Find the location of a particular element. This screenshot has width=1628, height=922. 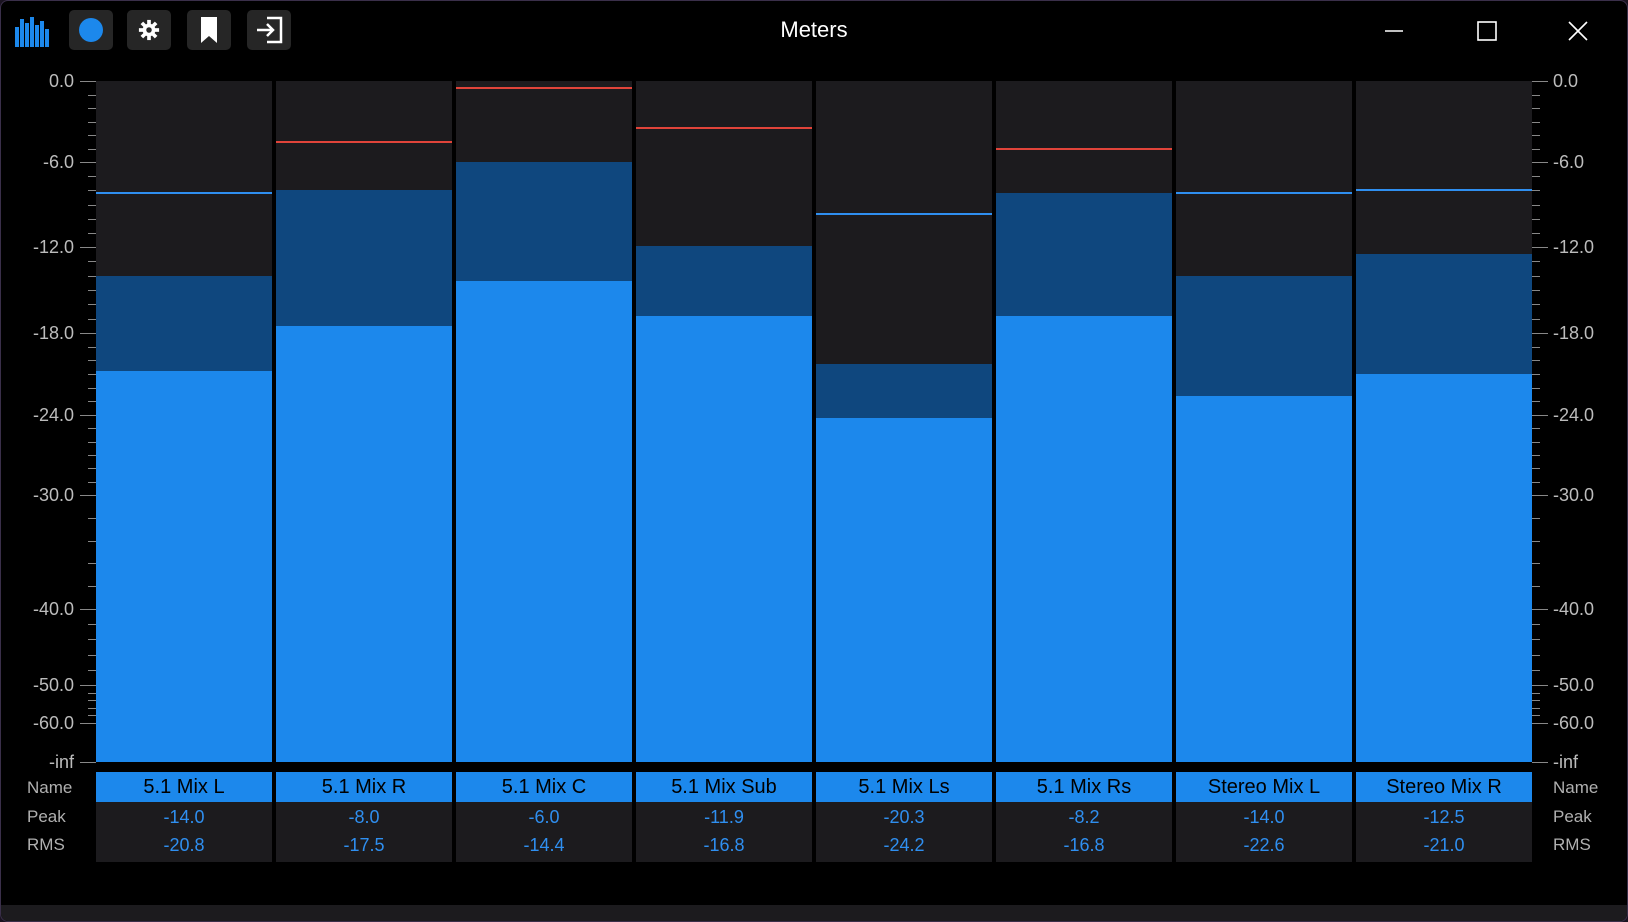

peak-value: -12.5 is located at coordinates (1444, 817).